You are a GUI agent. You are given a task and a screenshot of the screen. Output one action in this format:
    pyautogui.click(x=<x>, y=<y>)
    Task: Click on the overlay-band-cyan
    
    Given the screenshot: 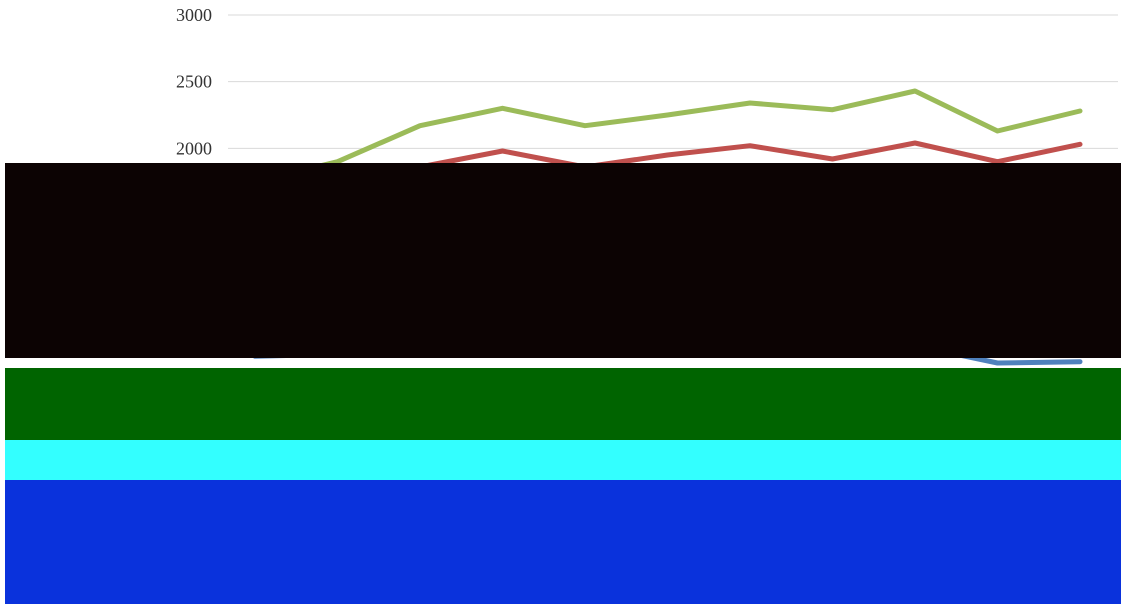 What is the action you would take?
    pyautogui.click(x=563, y=460)
    